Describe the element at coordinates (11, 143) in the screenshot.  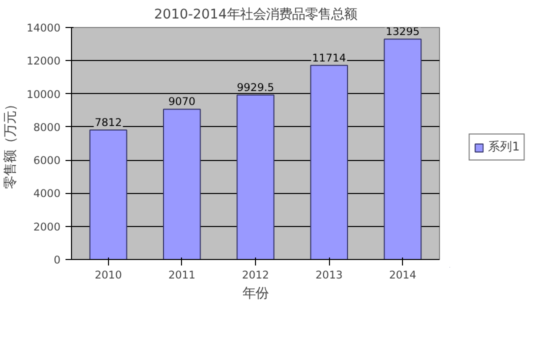
I see `y-axis-title: 零售额（万元）` at that location.